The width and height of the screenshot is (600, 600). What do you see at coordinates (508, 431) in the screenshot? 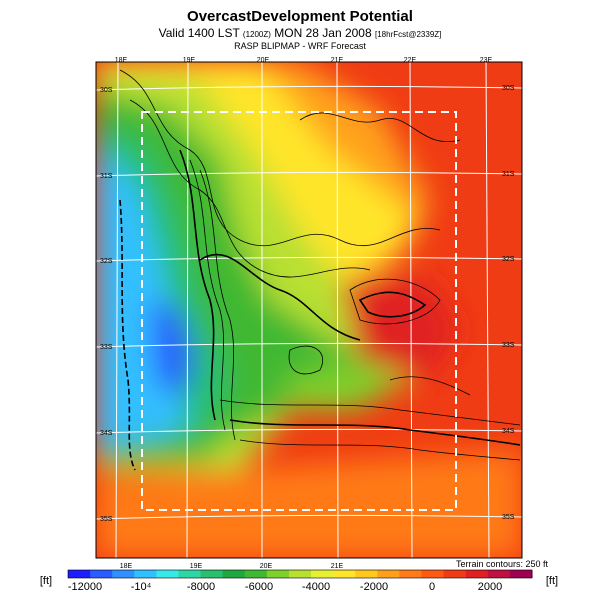
I see `lat-right-label: 34S` at bounding box center [508, 431].